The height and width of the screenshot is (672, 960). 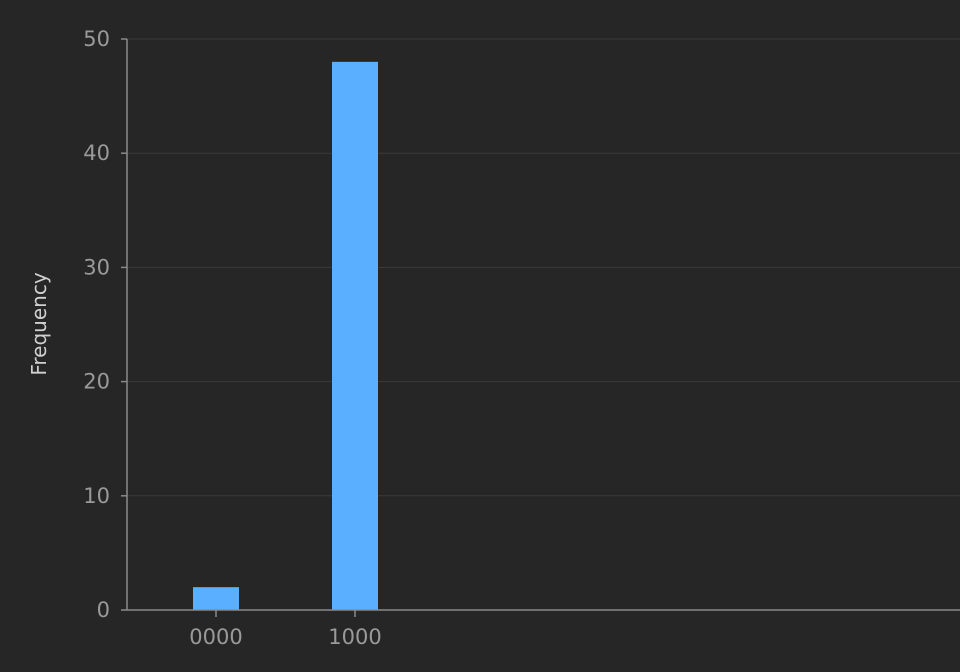 I want to click on y-tick-label: 40, so click(x=96, y=153).